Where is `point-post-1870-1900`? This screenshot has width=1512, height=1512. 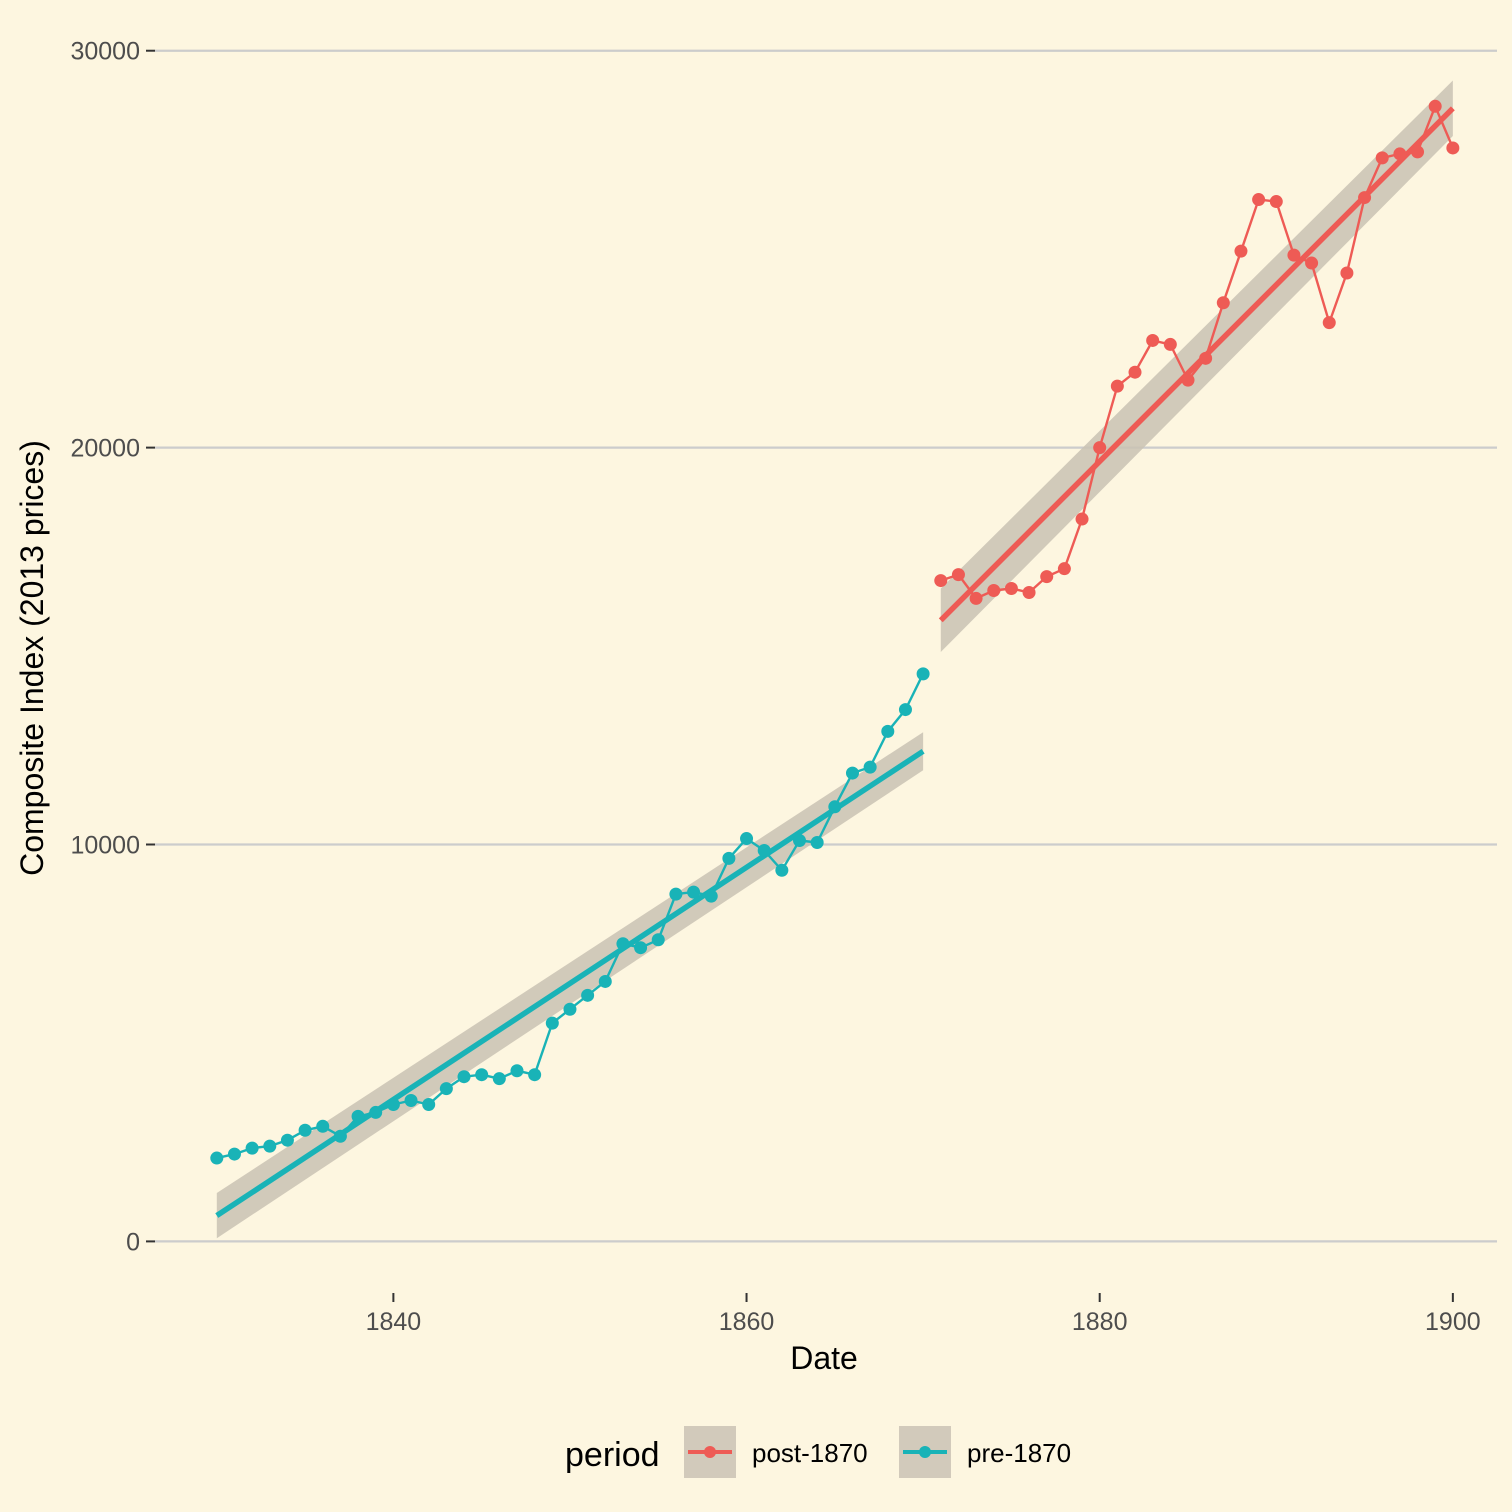
point-post-1870-1900 is located at coordinates (1453, 148).